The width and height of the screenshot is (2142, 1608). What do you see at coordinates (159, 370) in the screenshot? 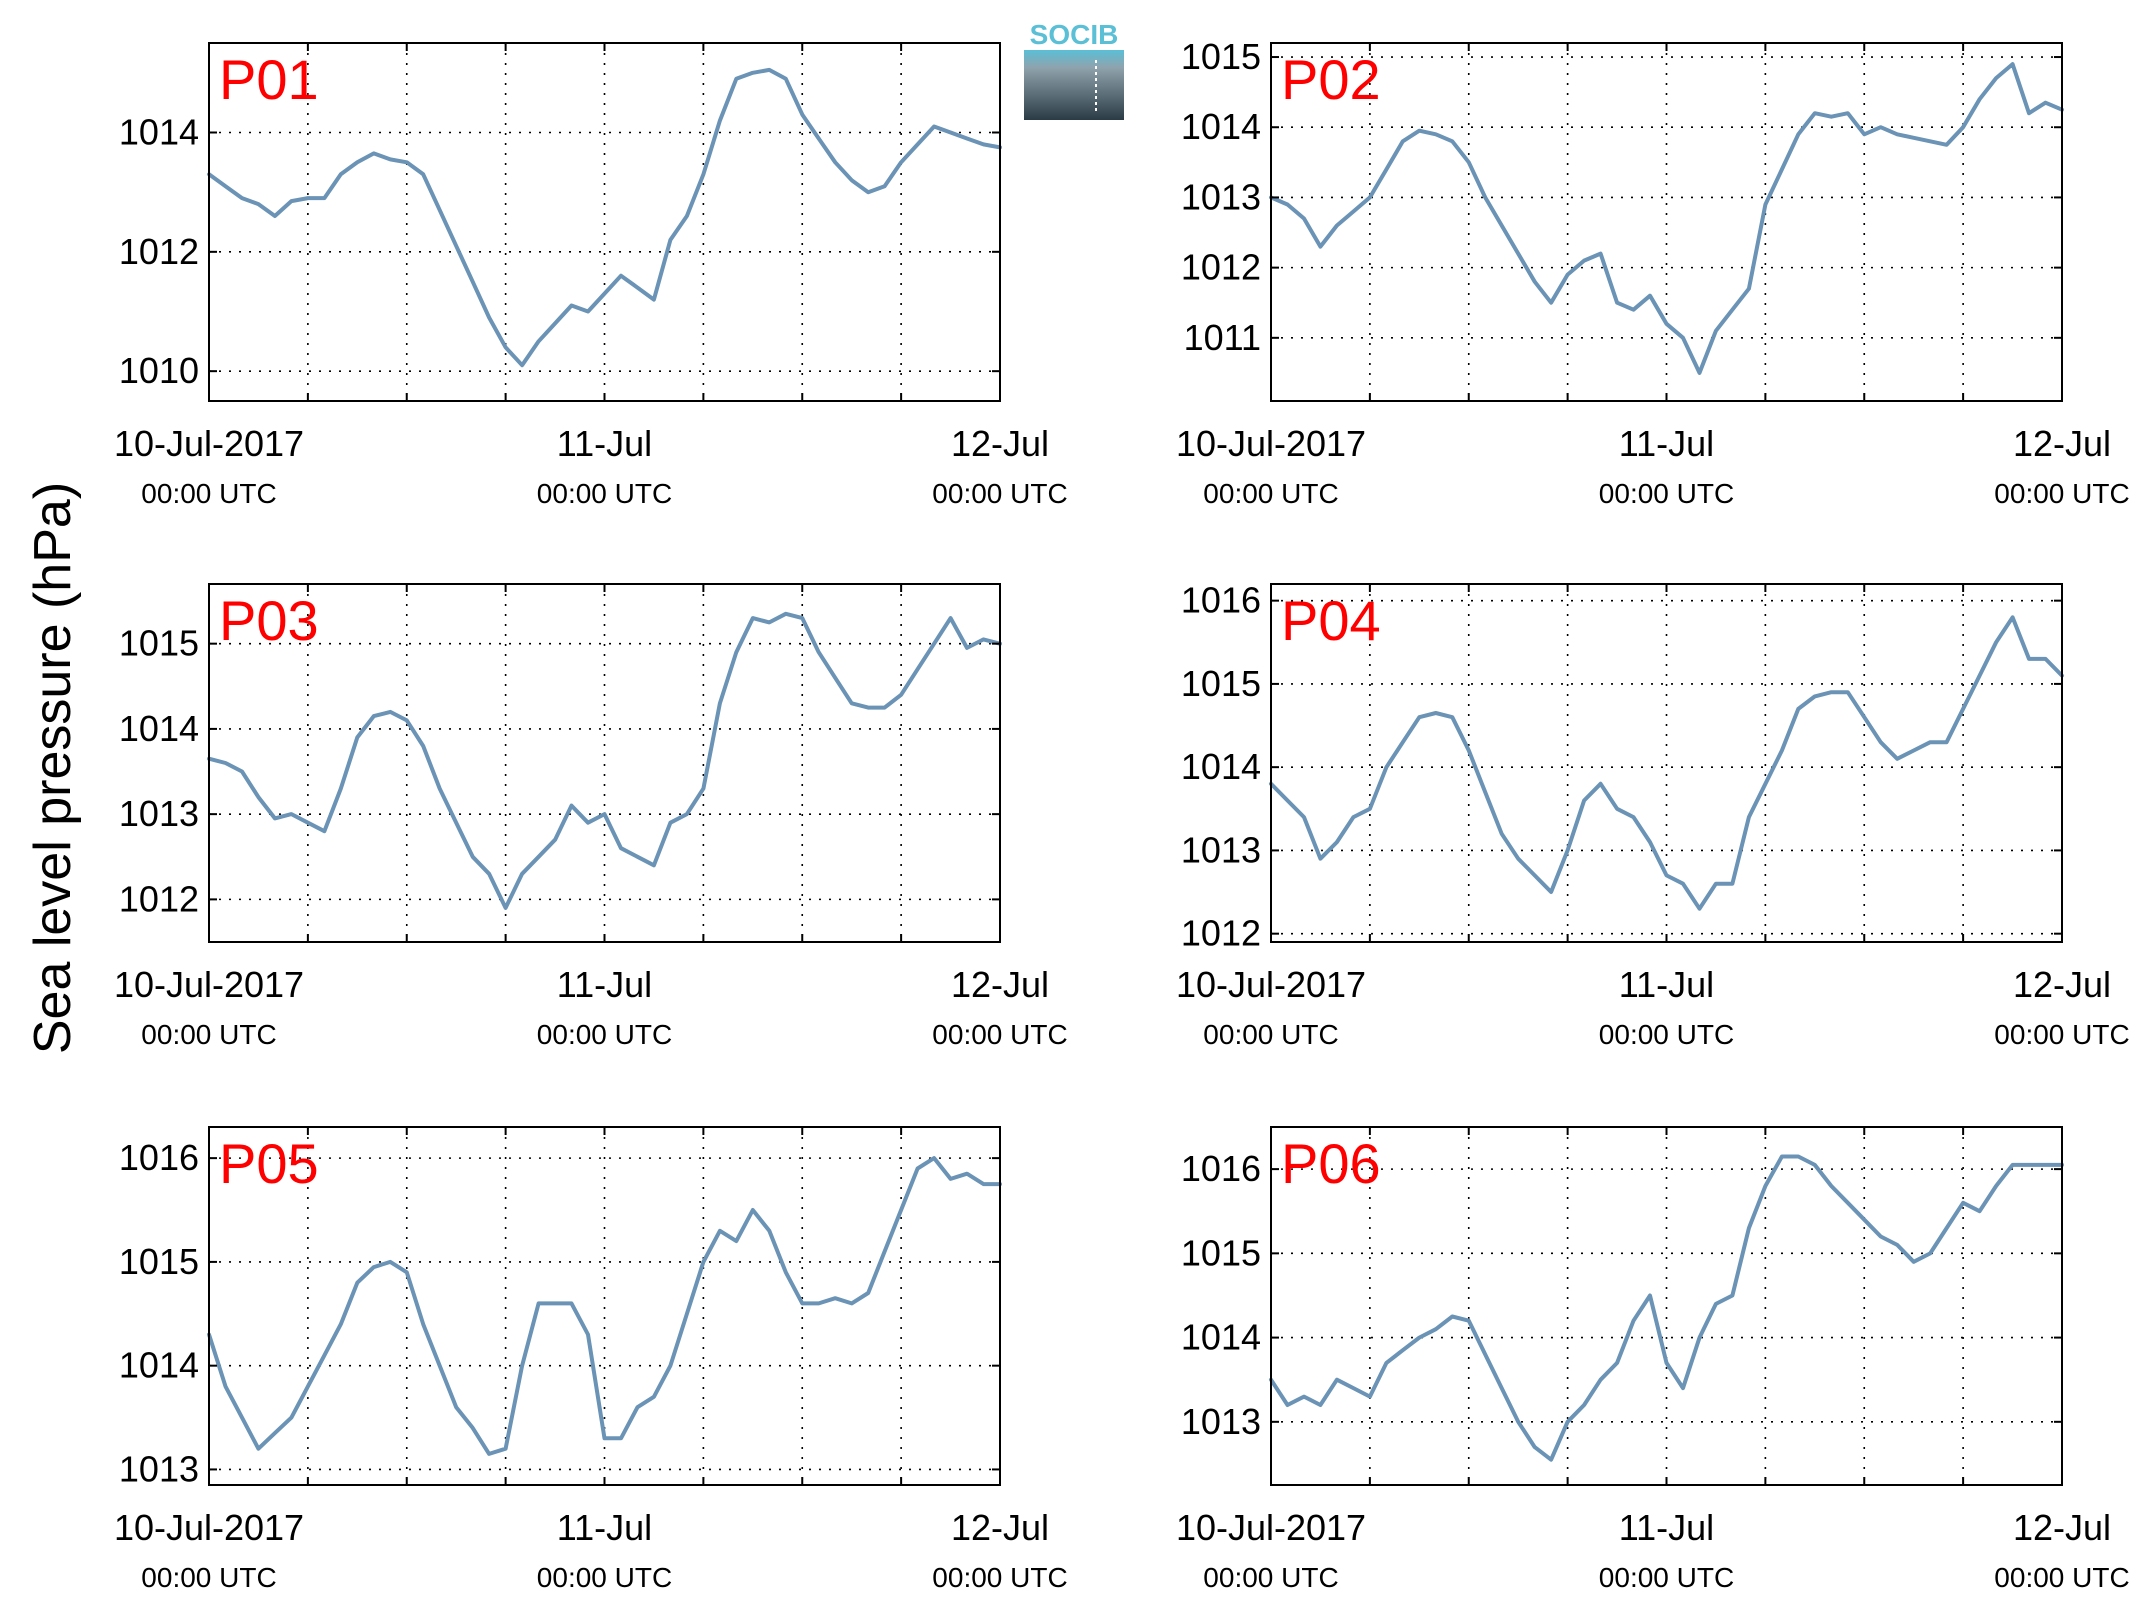
I see `y-tick-label: 1010` at bounding box center [159, 370].